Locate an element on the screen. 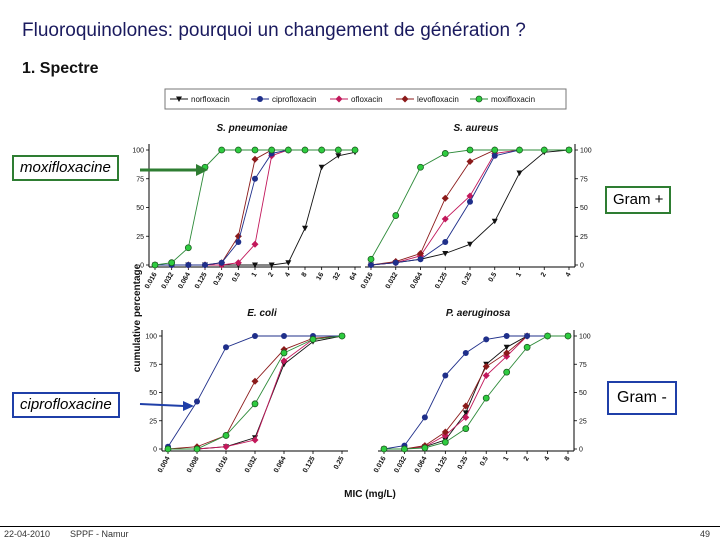 This screenshot has height=540, width=720. legend-label-norfloxacin: norfloxacin is located at coordinates (210, 99).